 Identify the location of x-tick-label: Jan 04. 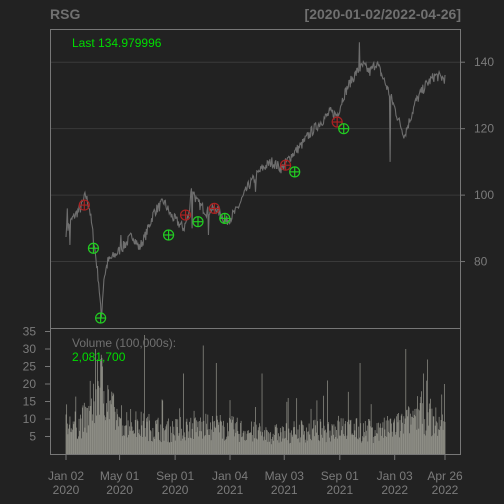
(230, 476).